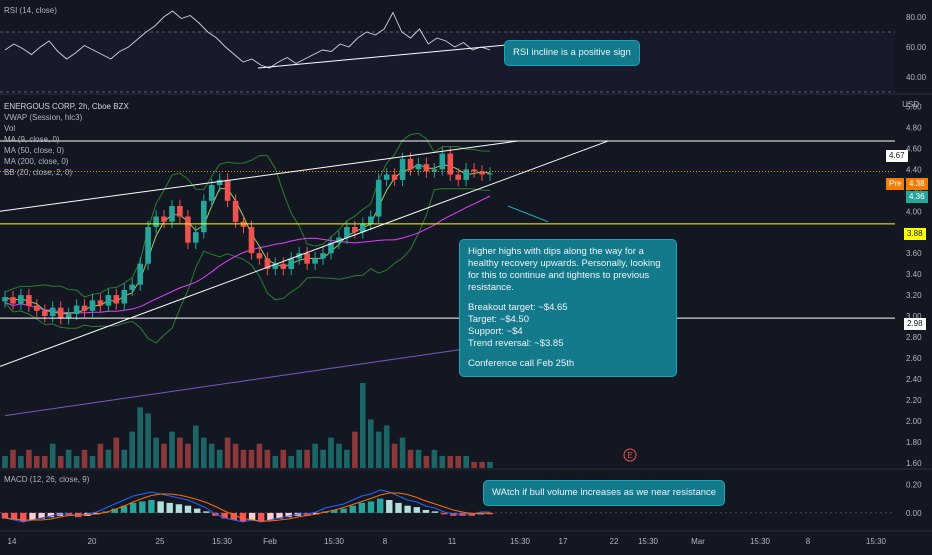 The image size is (932, 555). What do you see at coordinates (914, 253) in the screenshot?
I see `price-tick-label: 3.60` at bounding box center [914, 253].